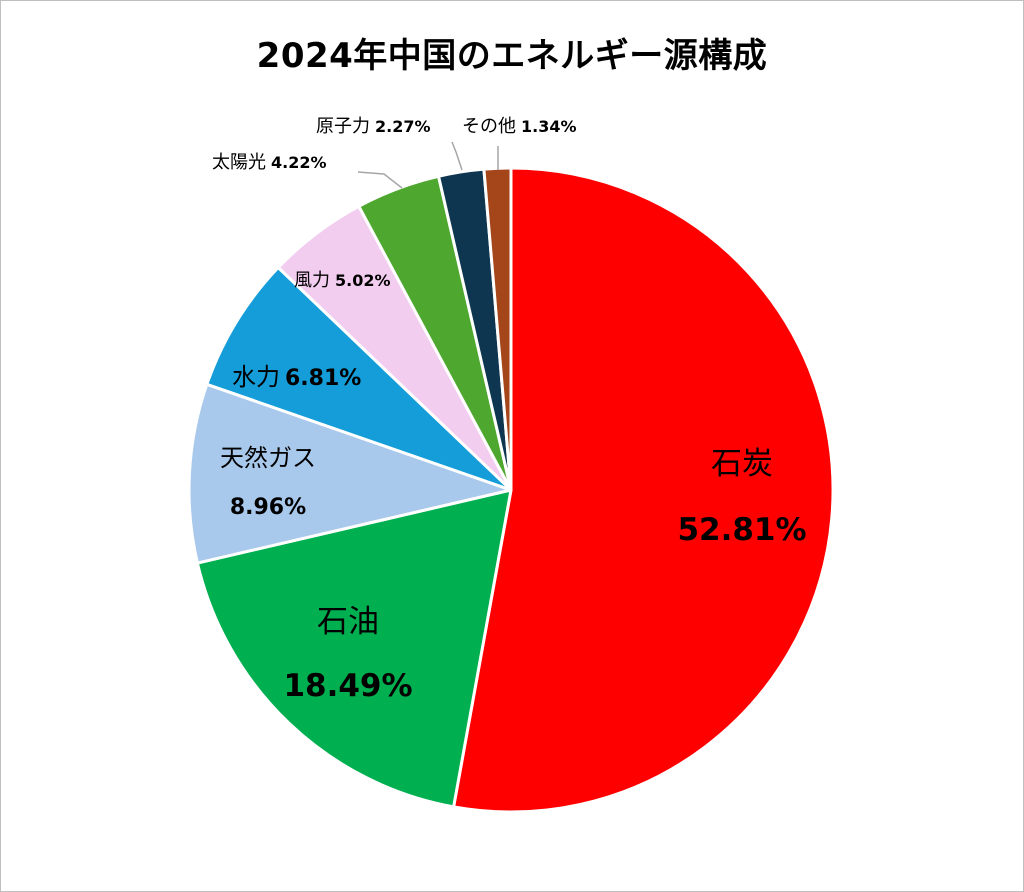 This screenshot has height=892, width=1024. What do you see at coordinates (312, 280) in the screenshot?
I see `label-wind-name: 風力` at bounding box center [312, 280].